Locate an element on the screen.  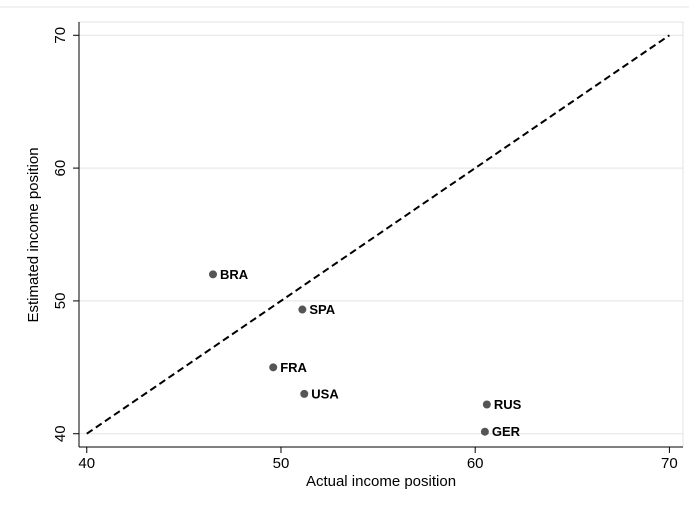
point-label: GER is located at coordinates (506, 431).